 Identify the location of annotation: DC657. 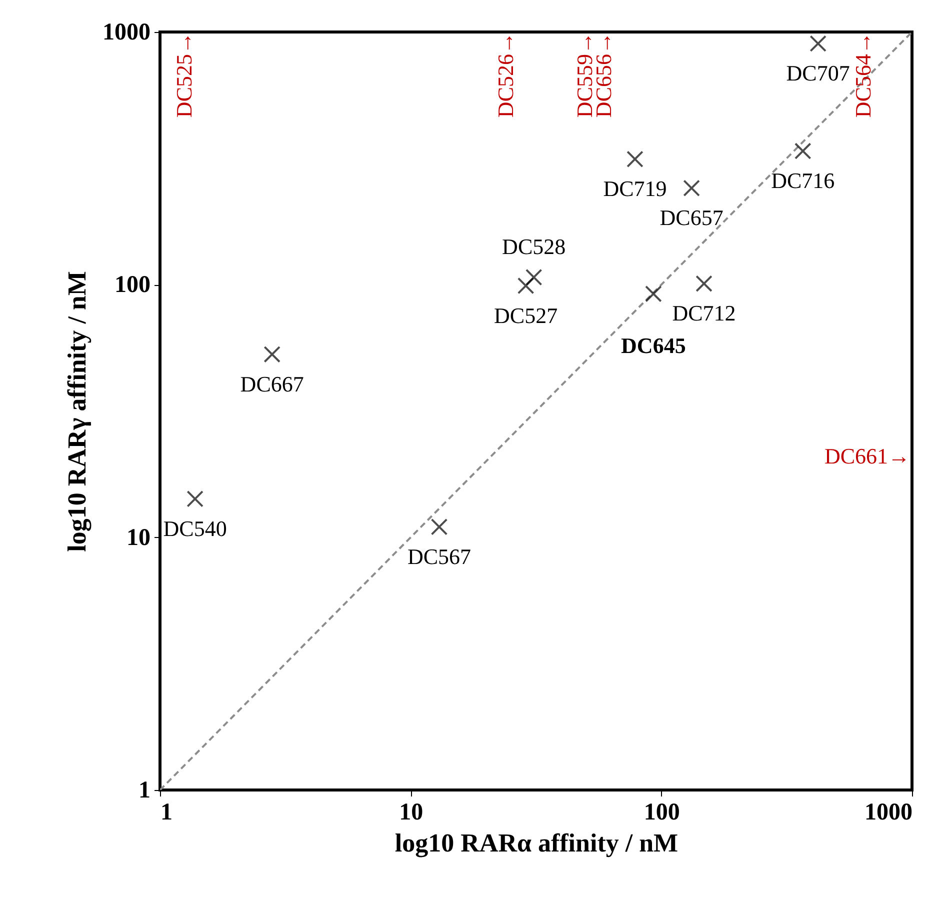
(692, 217).